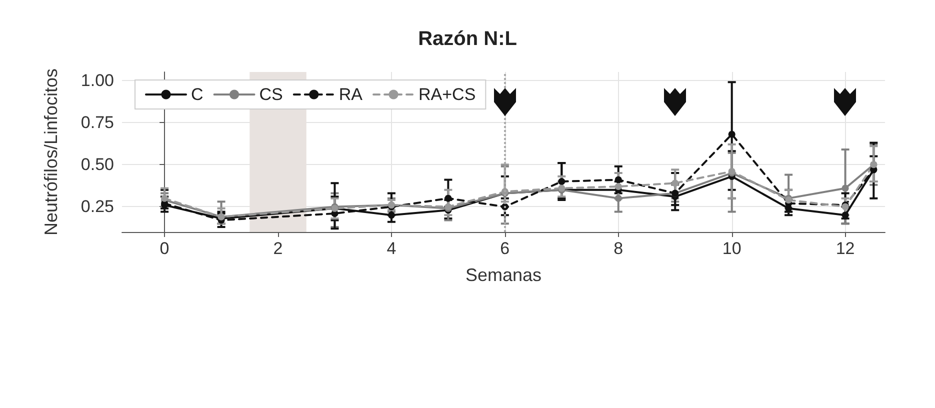 The image size is (935, 408). Describe the element at coordinates (505, 248) in the screenshot. I see `x-tick-label: 6` at that location.